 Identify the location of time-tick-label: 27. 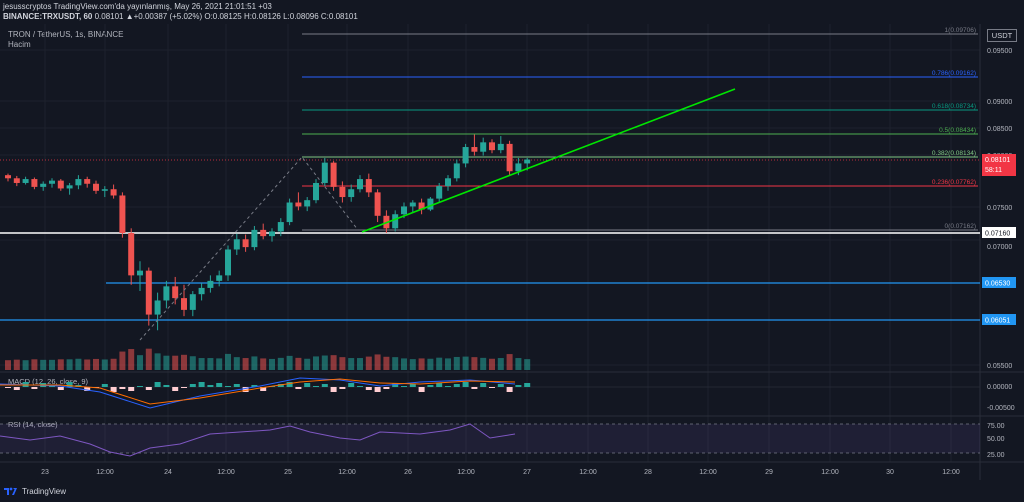
(527, 472).